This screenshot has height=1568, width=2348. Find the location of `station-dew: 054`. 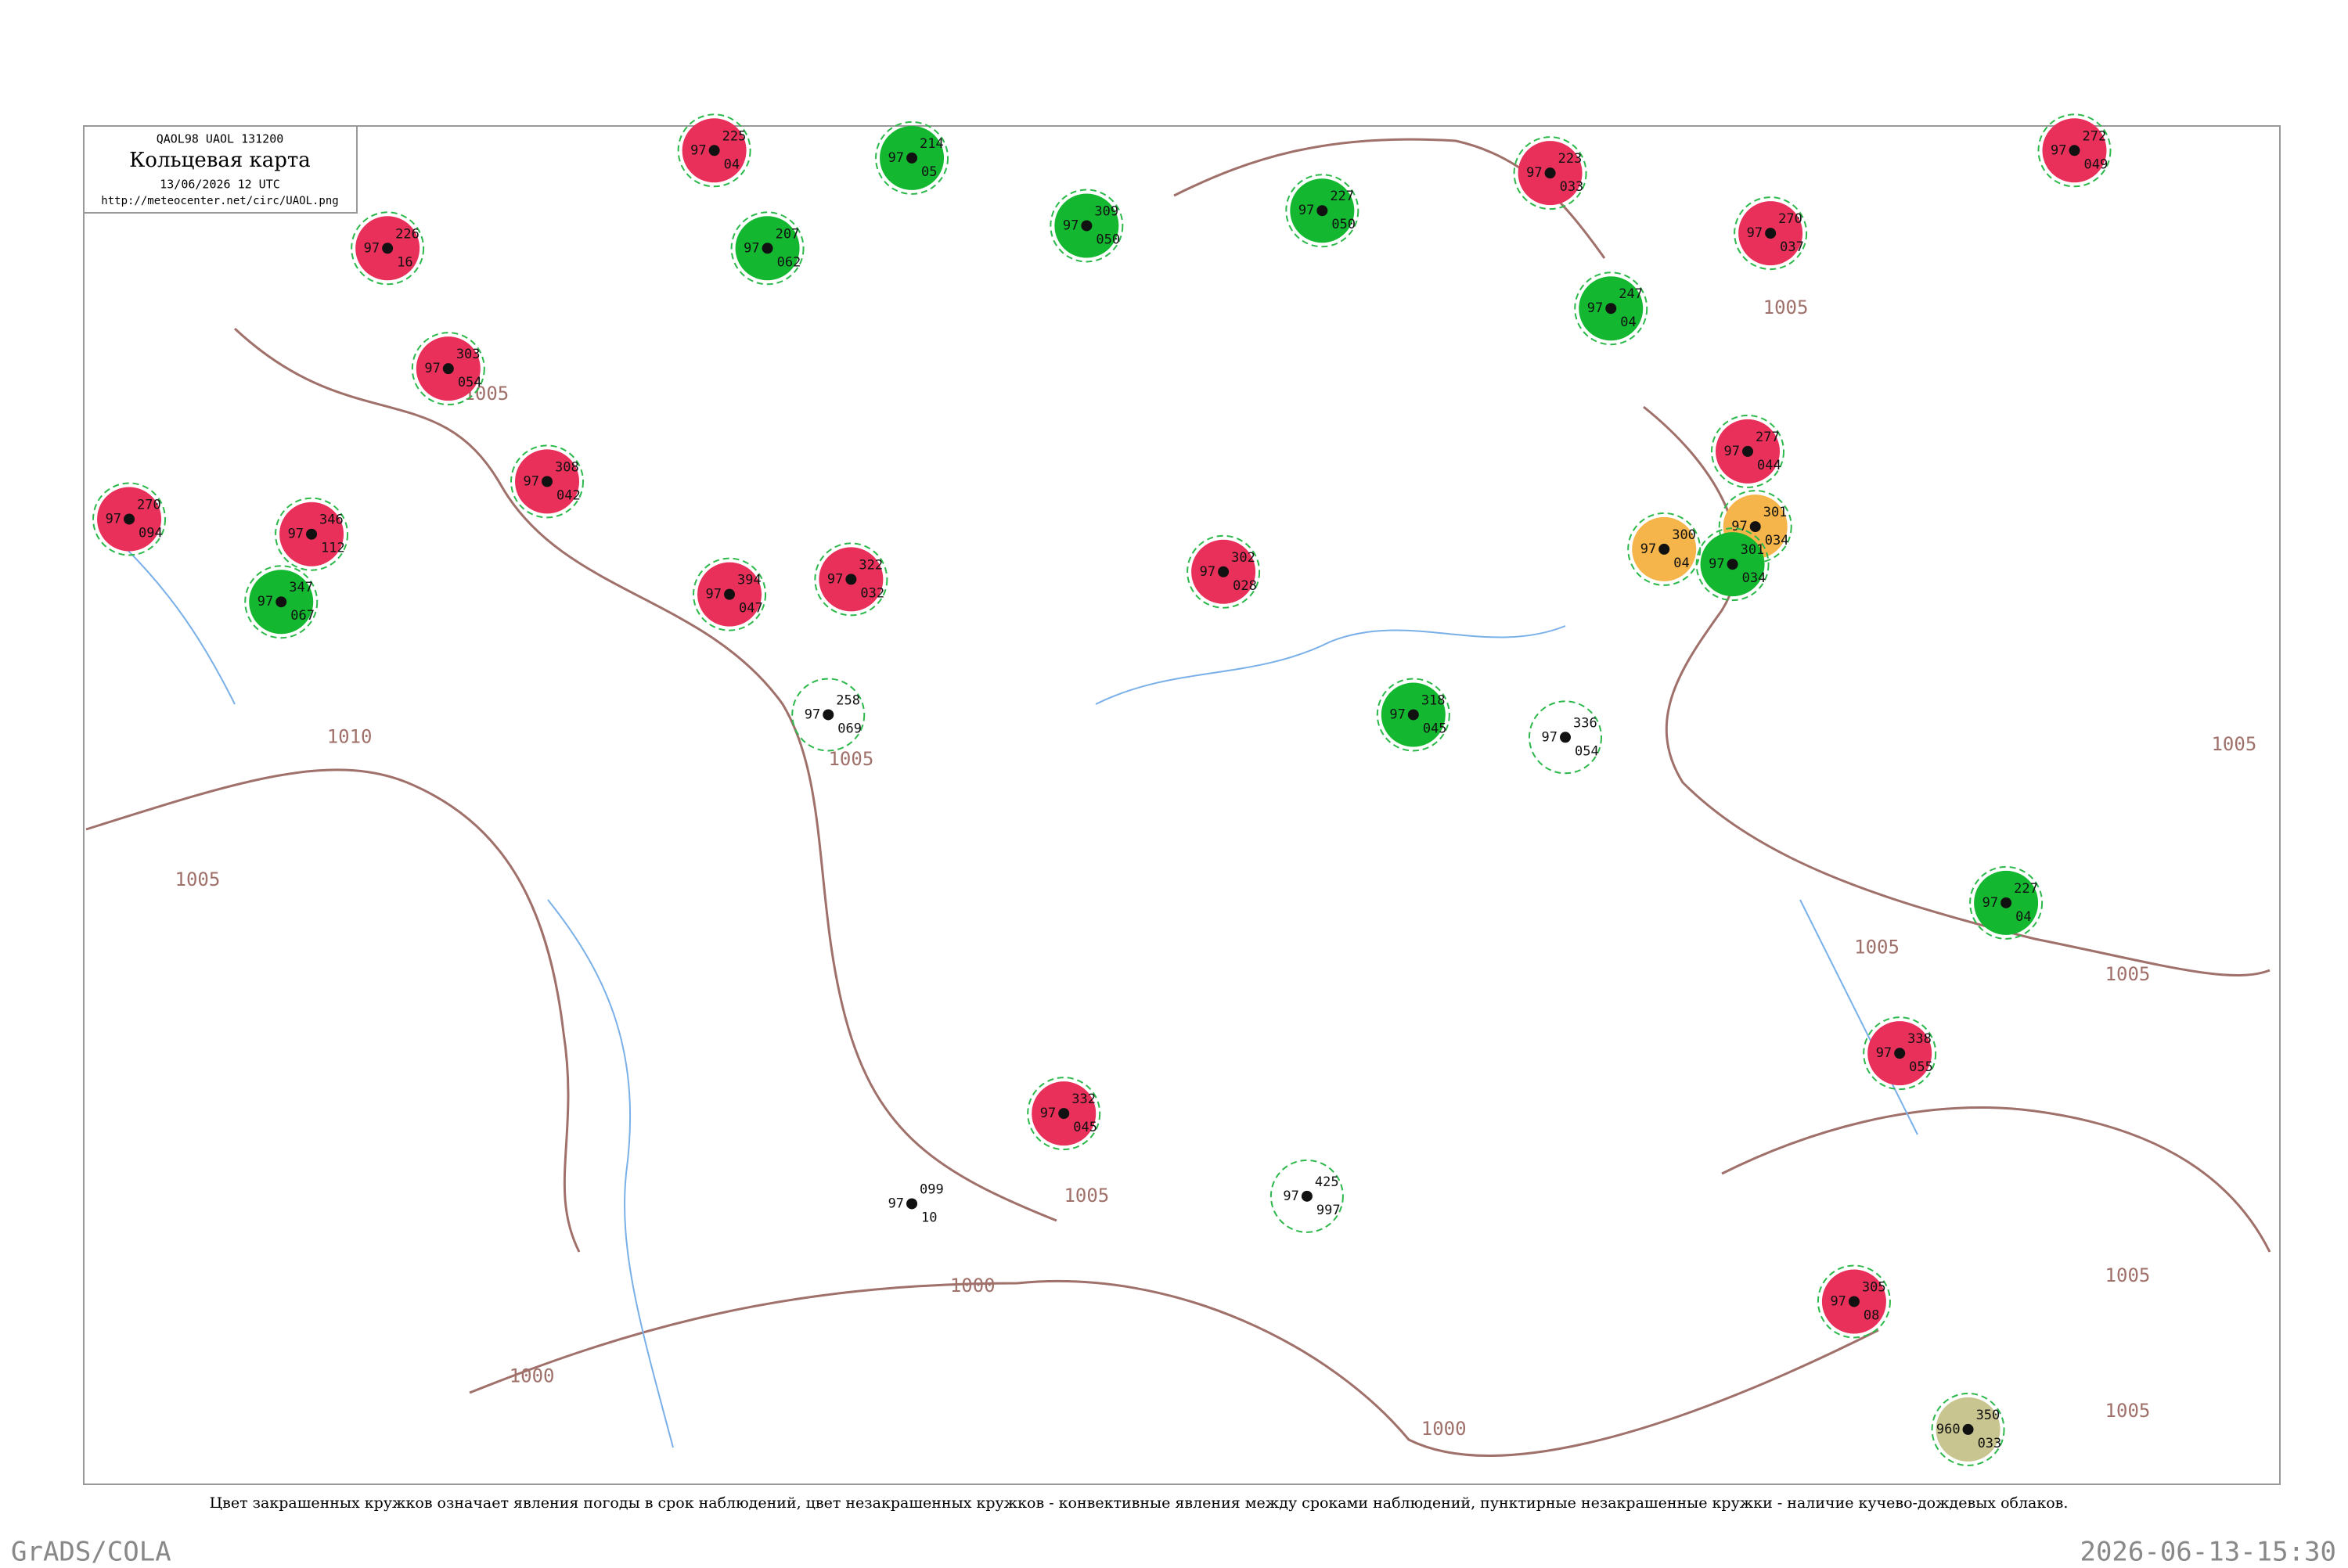

station-dew: 054 is located at coordinates (470, 383).